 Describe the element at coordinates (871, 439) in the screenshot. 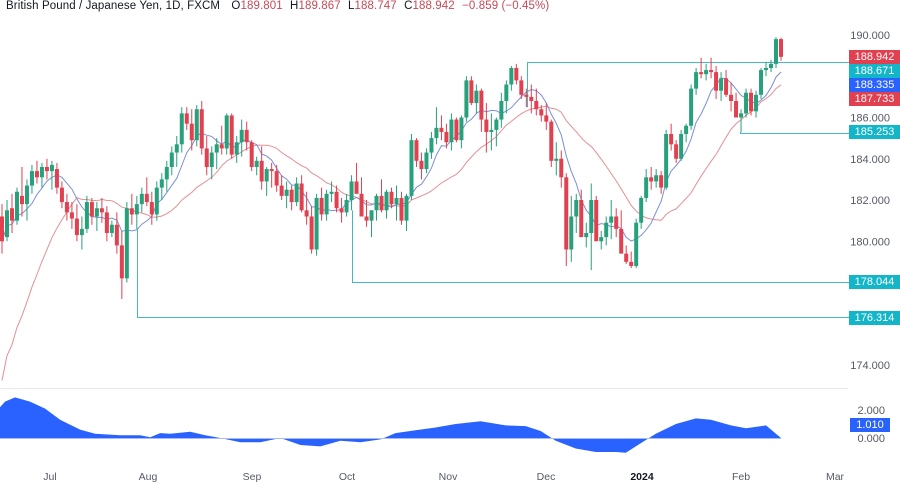

I see `oscillator-tick-label: 0.000` at that location.